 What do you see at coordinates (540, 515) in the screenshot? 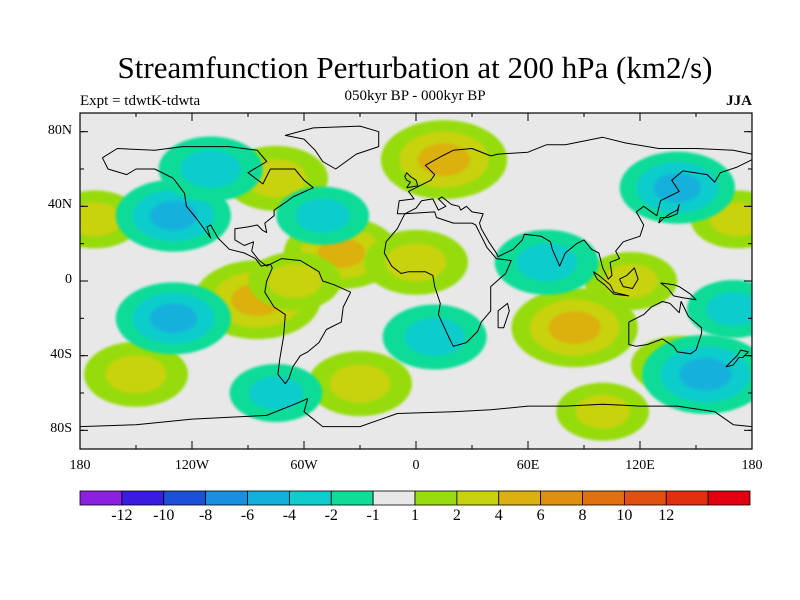
I see `colorbar-label: 6` at bounding box center [540, 515].